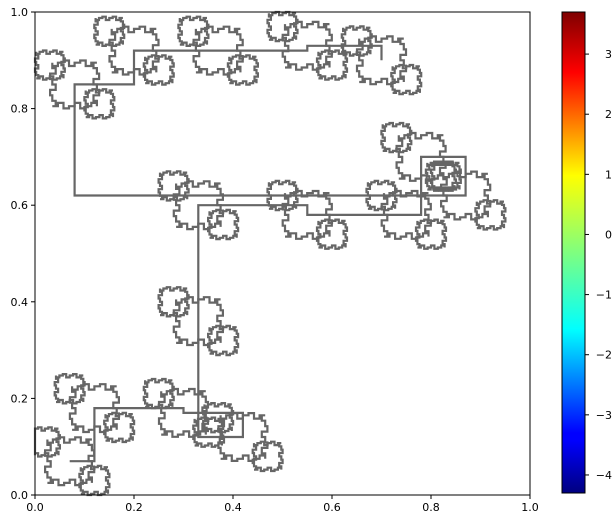  What do you see at coordinates (604, 475) in the screenshot?
I see `colorbar-tick-label: −4` at bounding box center [604, 475].